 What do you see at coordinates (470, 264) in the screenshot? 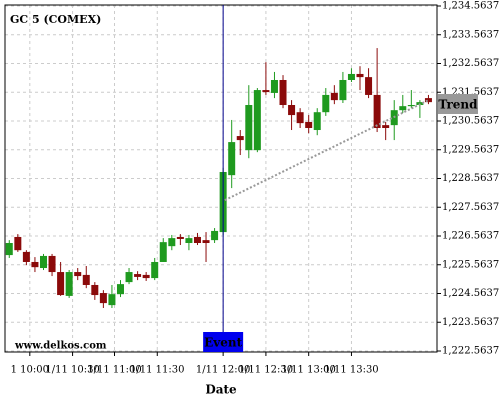
I see `y-tick-label: 1,225.5637` at bounding box center [470, 264].